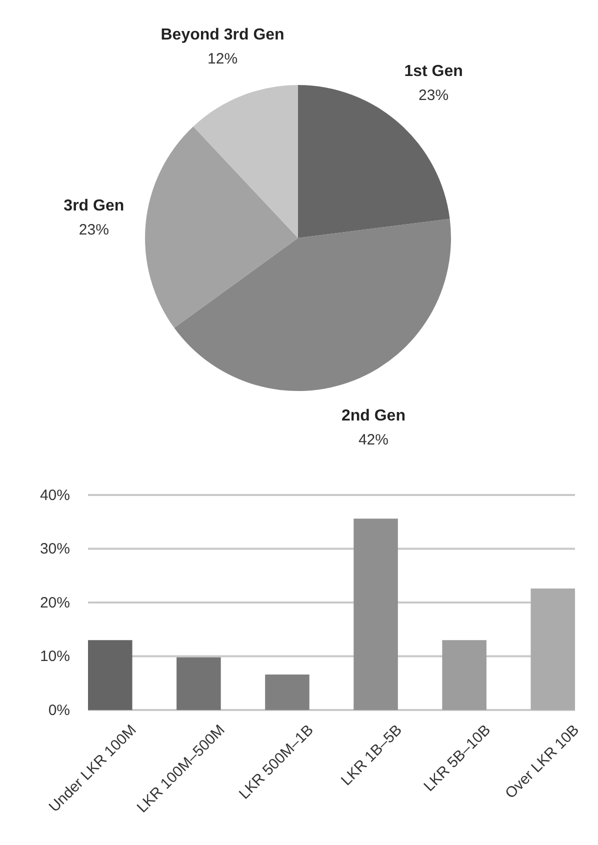 The height and width of the screenshot is (845, 598). Describe the element at coordinates (55, 495) in the screenshot. I see `y-tick-label: 40%` at that location.